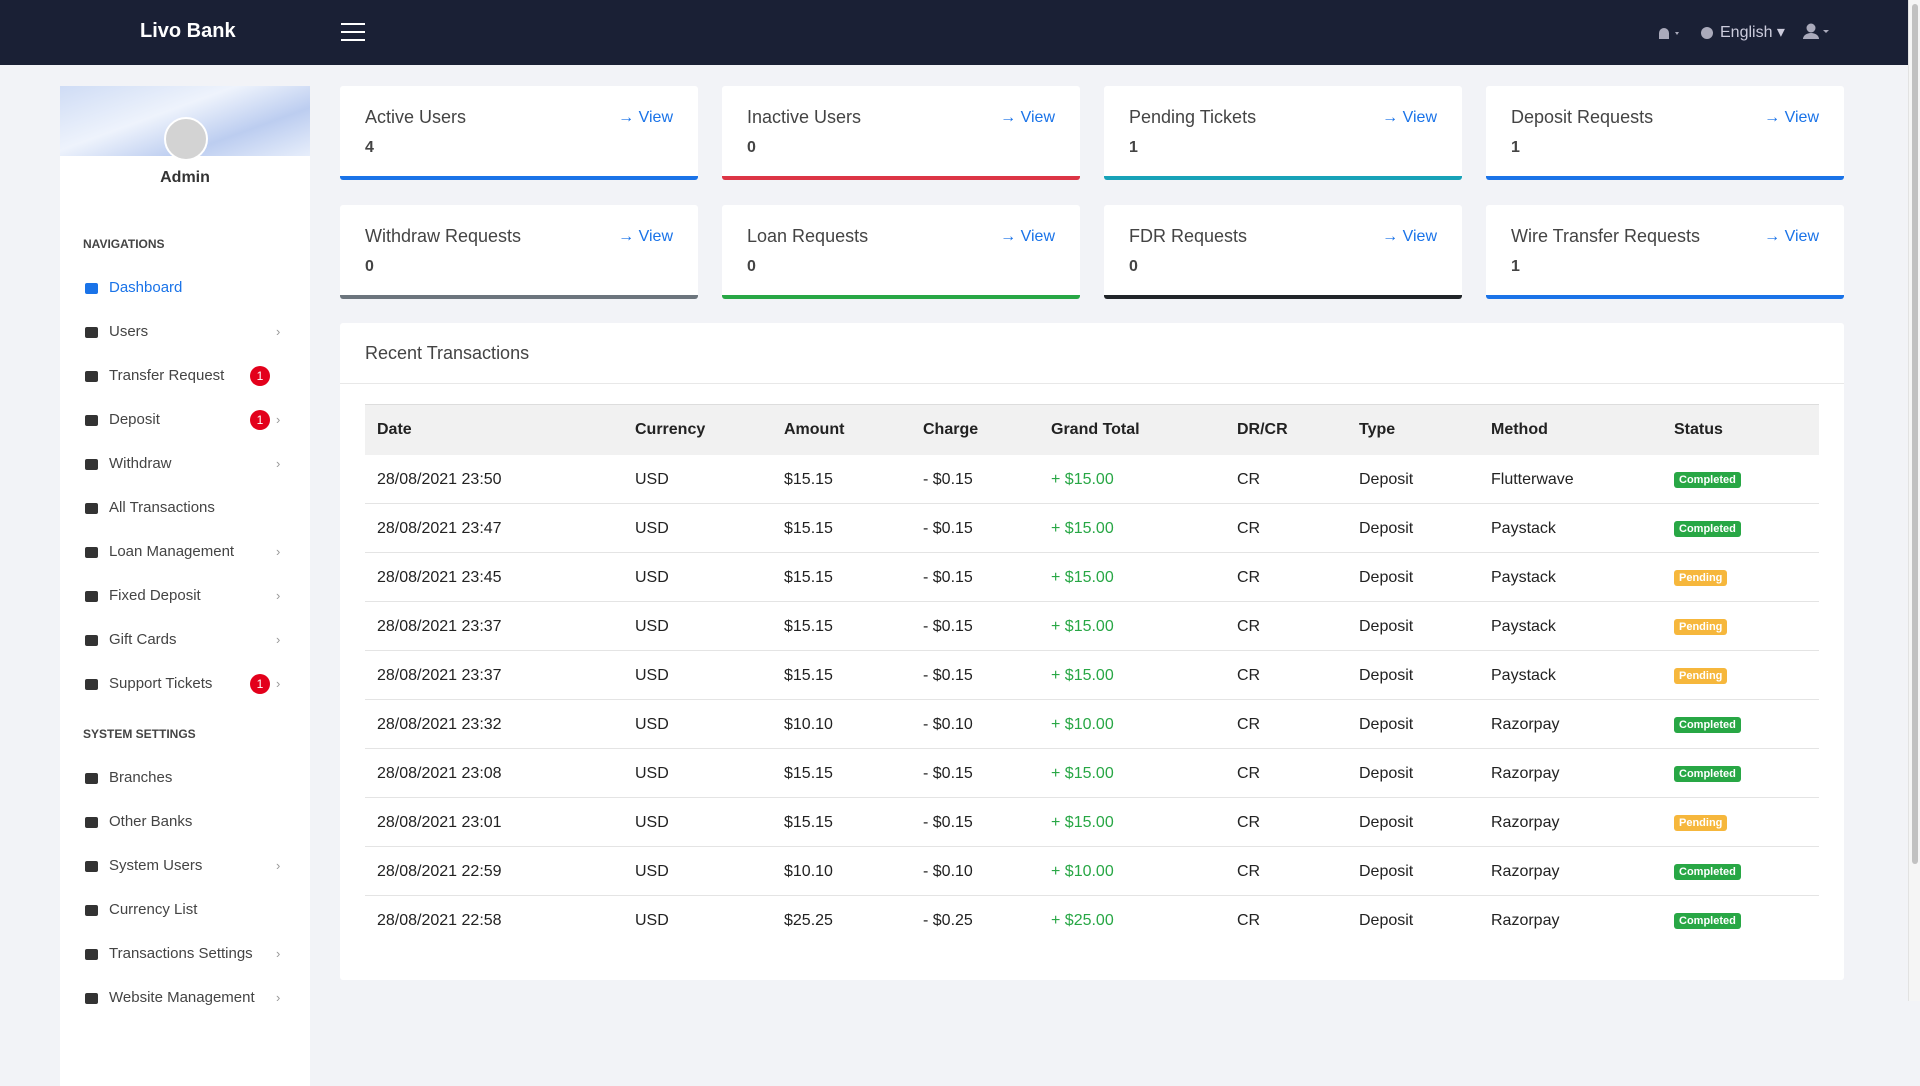 This screenshot has width=1920, height=1086. I want to click on nav-item: Website Management, so click(182, 997).